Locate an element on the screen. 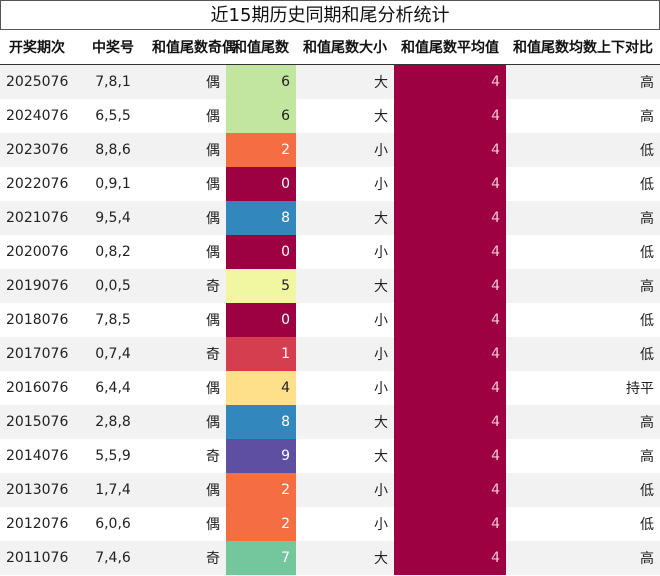  header-numbers: 中奖号 is located at coordinates (113, 47).